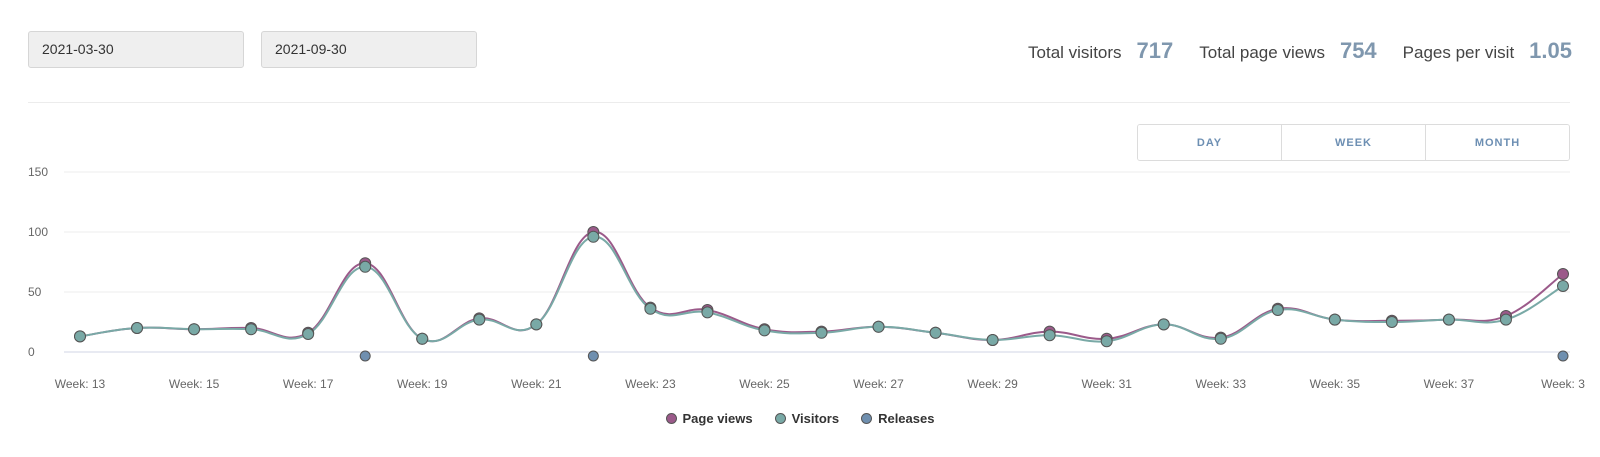 The image size is (1600, 457). Describe the element at coordinates (1449, 384) in the screenshot. I see `x-tick-label: Week: 37` at that location.